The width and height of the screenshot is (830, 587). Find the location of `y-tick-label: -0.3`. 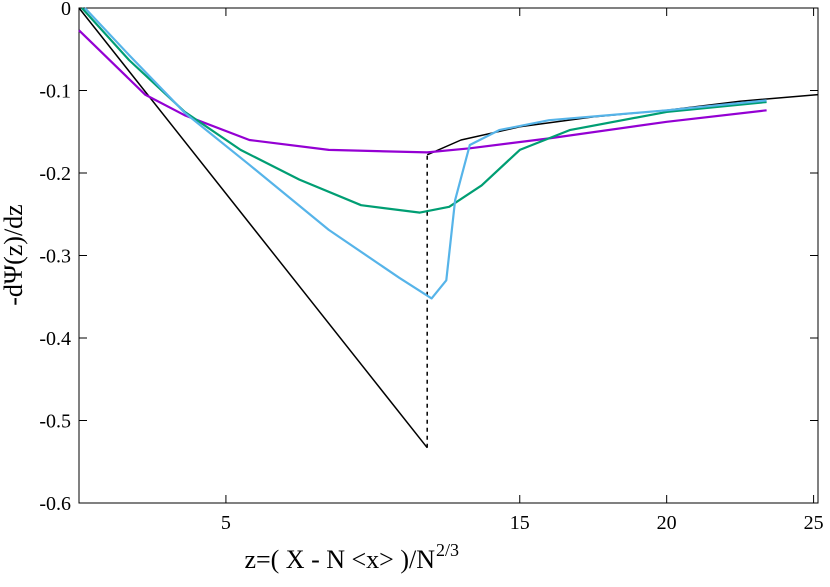

y-tick-label: -0.3 is located at coordinates (55, 257).